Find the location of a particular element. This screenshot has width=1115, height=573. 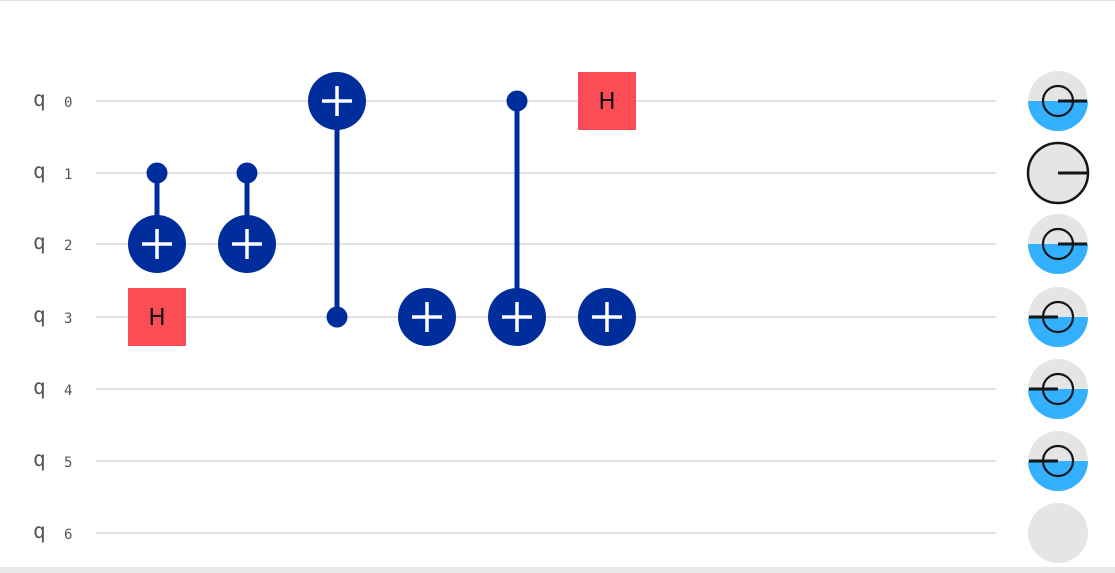

qubit-label-index: 6 is located at coordinates (68, 535).